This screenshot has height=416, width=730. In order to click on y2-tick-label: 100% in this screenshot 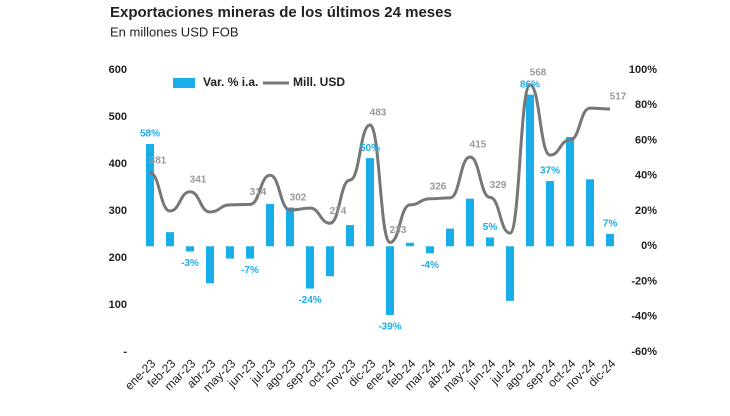, I will do `click(643, 70)`.